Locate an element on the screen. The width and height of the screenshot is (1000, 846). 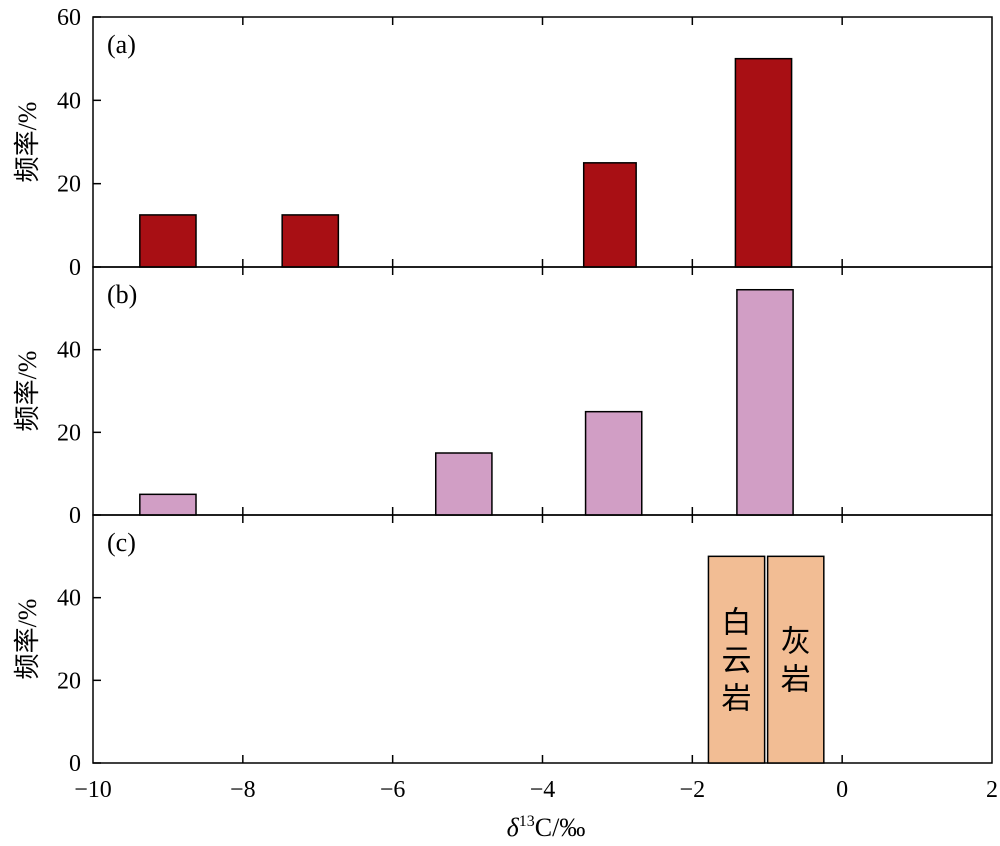
x-tick-label: −2 is located at coordinates (693, 790).